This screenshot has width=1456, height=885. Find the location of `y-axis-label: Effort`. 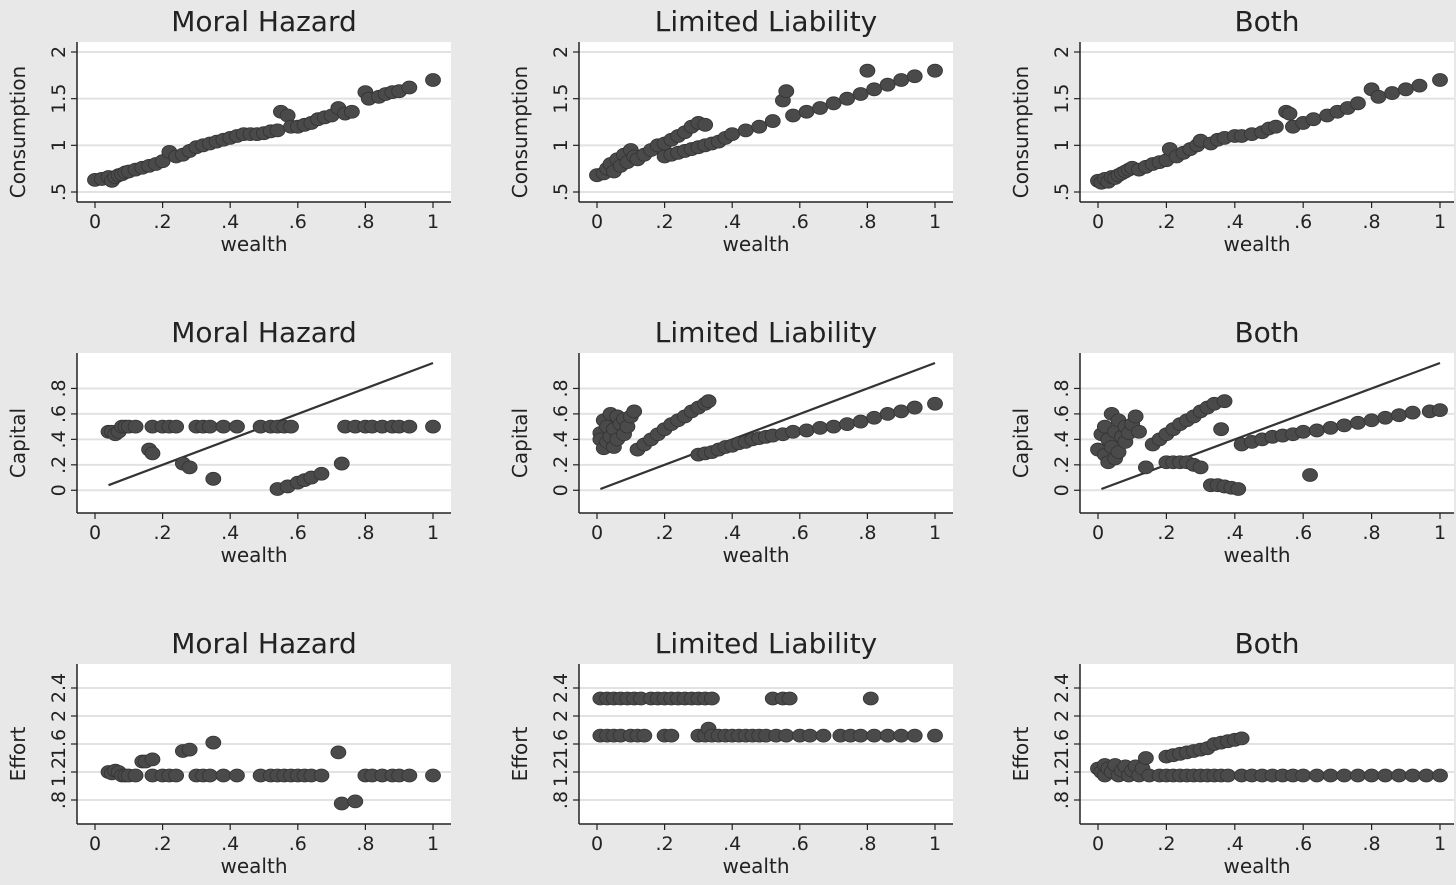

y-axis-label: Effort is located at coordinates (1021, 753).